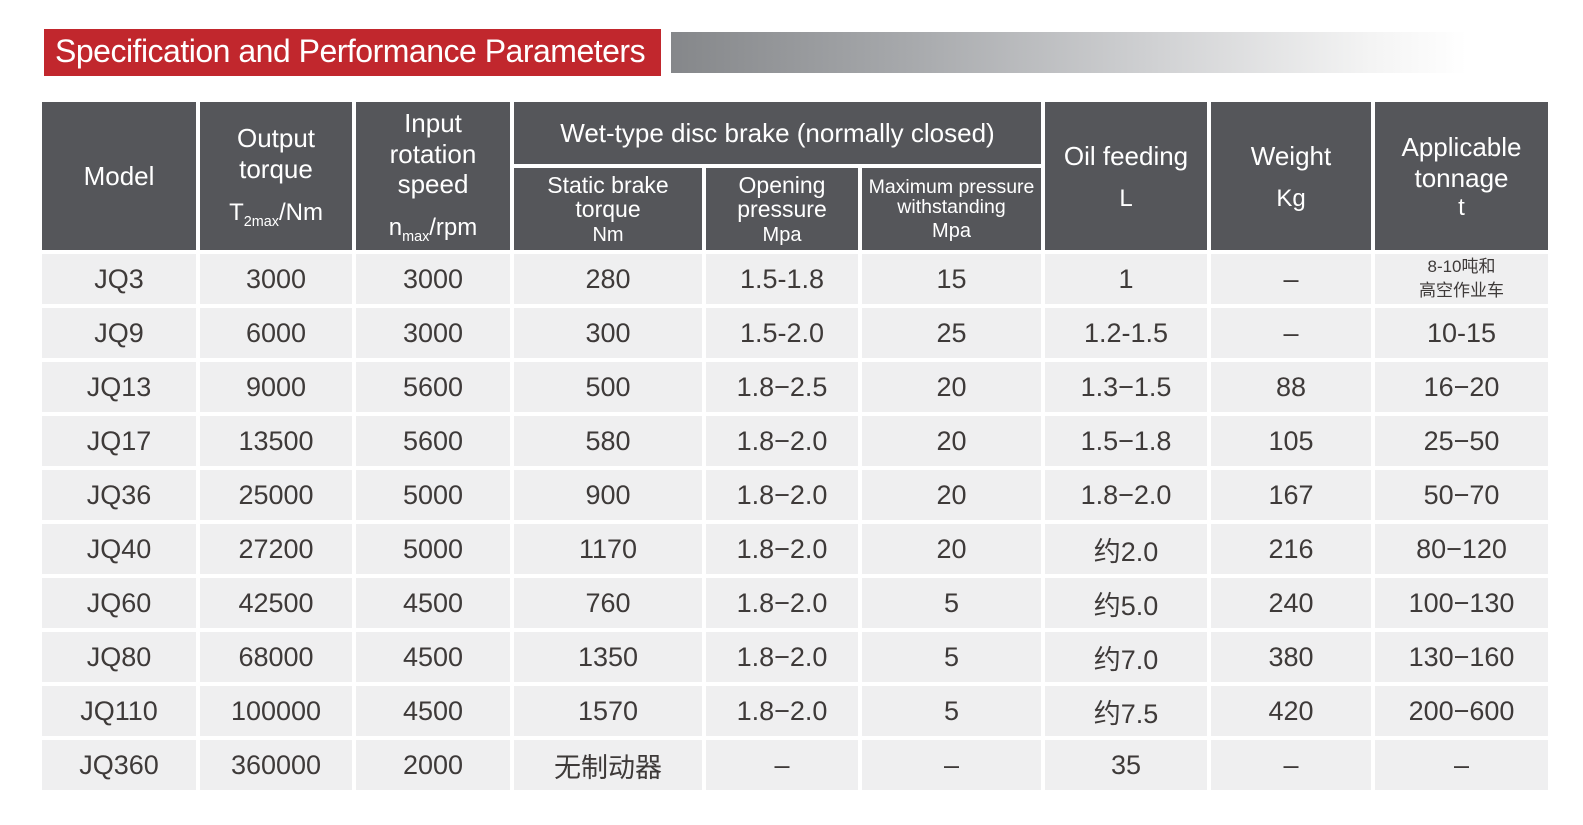 The width and height of the screenshot is (1583, 825). I want to click on cell-static: 500, so click(608, 387).